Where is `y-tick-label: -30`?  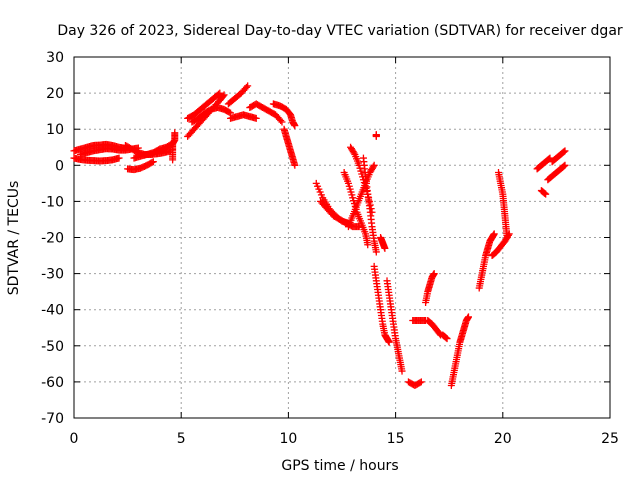
y-tick-label: -30 is located at coordinates (52, 275).